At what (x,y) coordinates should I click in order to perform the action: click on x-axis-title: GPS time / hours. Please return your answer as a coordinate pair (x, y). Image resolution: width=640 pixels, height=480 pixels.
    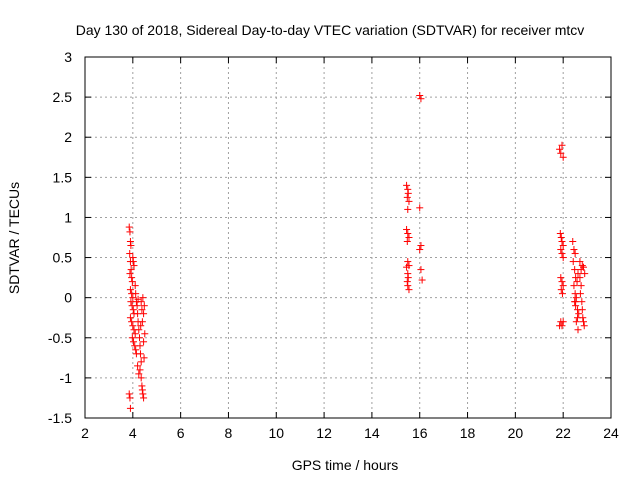
    Looking at the image, I should click on (345, 465).